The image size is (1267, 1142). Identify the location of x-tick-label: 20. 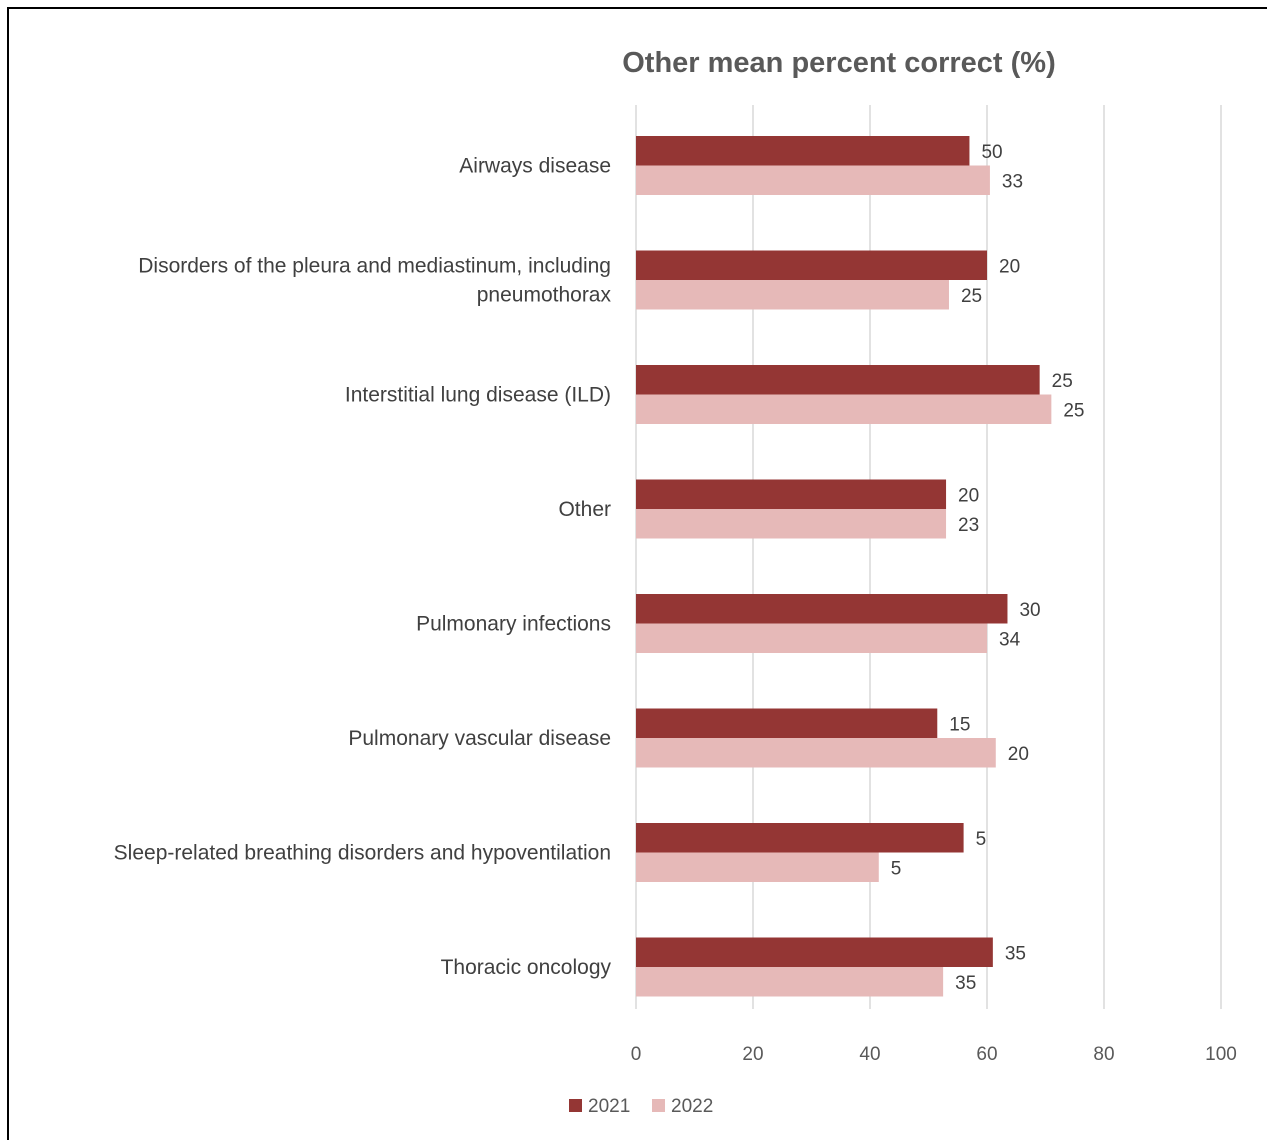
(752, 1054).